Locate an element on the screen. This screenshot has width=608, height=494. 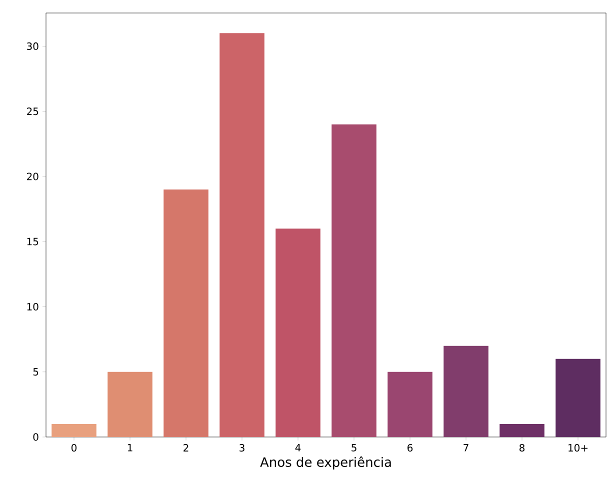
y-tick-label: 20 is located at coordinates (32, 176).